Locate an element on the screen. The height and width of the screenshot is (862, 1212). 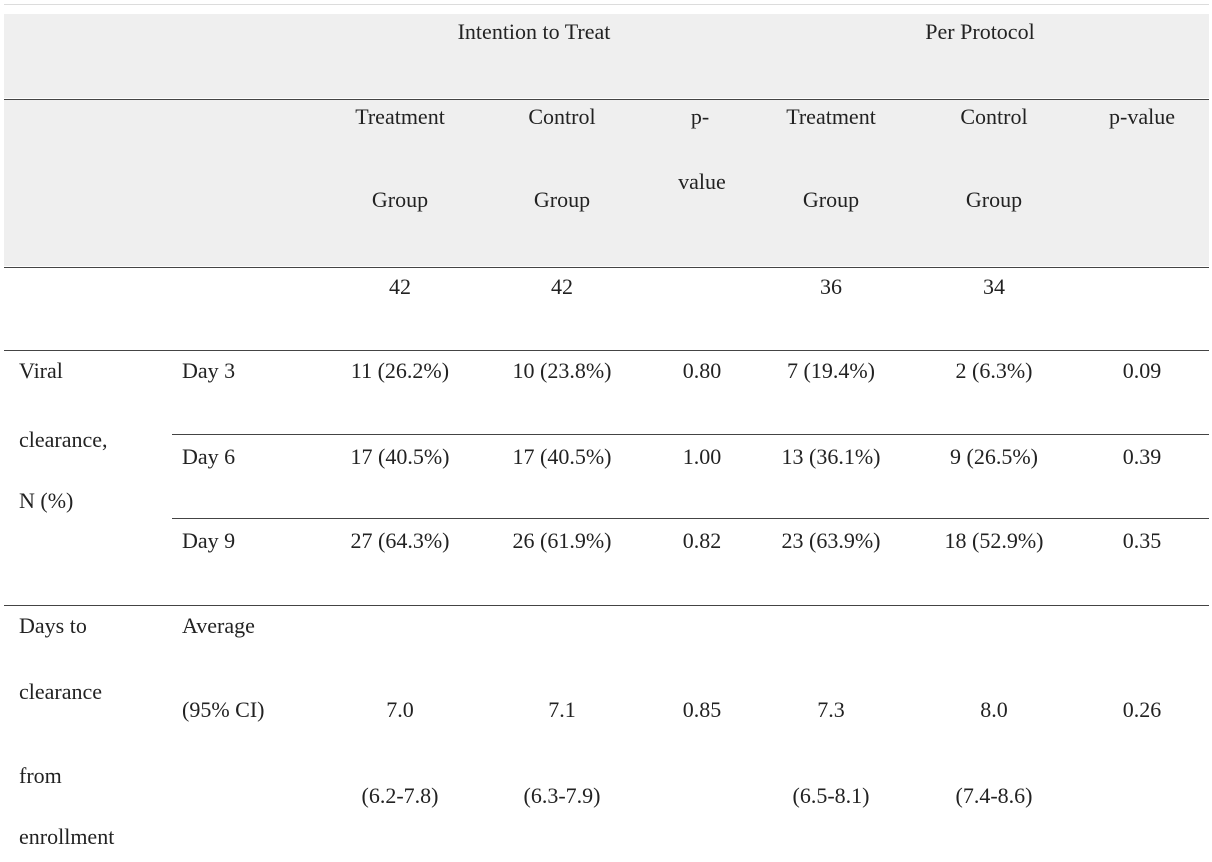
avg-itt-pvalue: 0.85 is located at coordinates (702, 709).